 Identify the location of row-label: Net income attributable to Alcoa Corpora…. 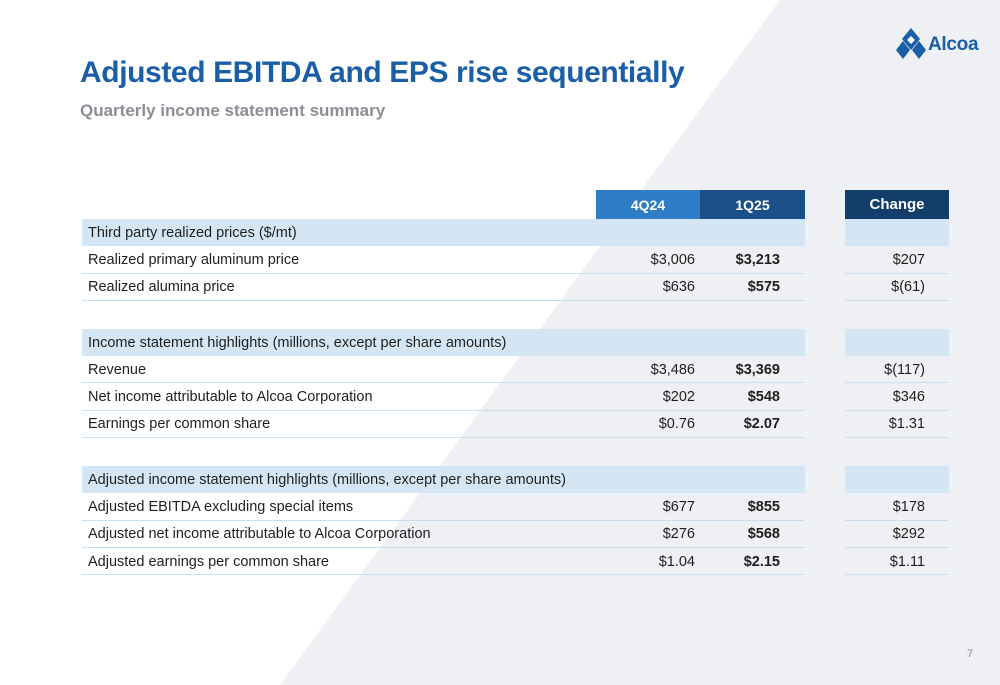
(230, 397).